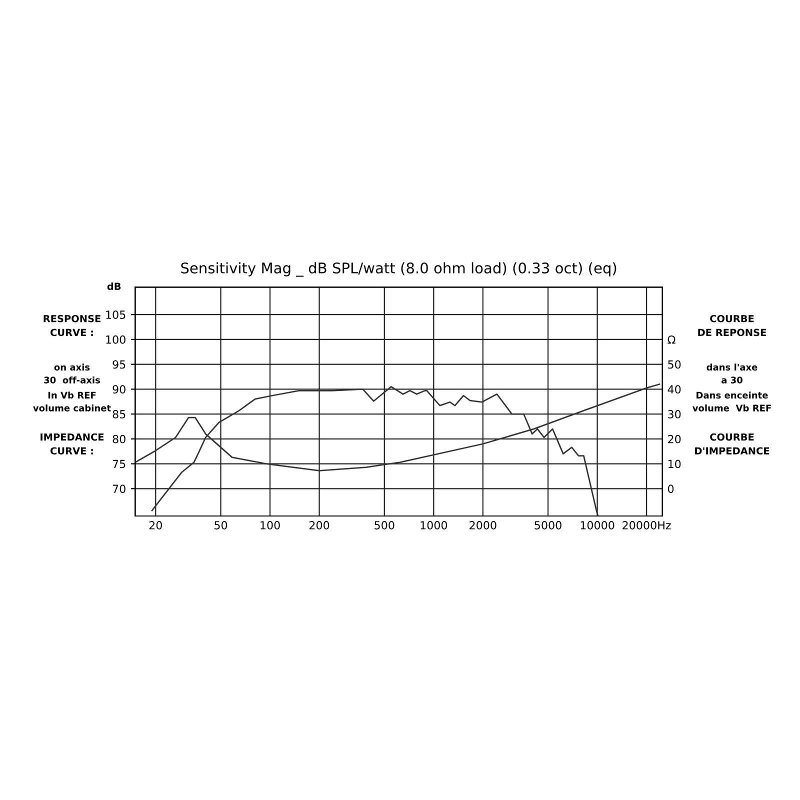  Describe the element at coordinates (674, 389) in the screenshot. I see `y2-tick-label: 40` at that location.